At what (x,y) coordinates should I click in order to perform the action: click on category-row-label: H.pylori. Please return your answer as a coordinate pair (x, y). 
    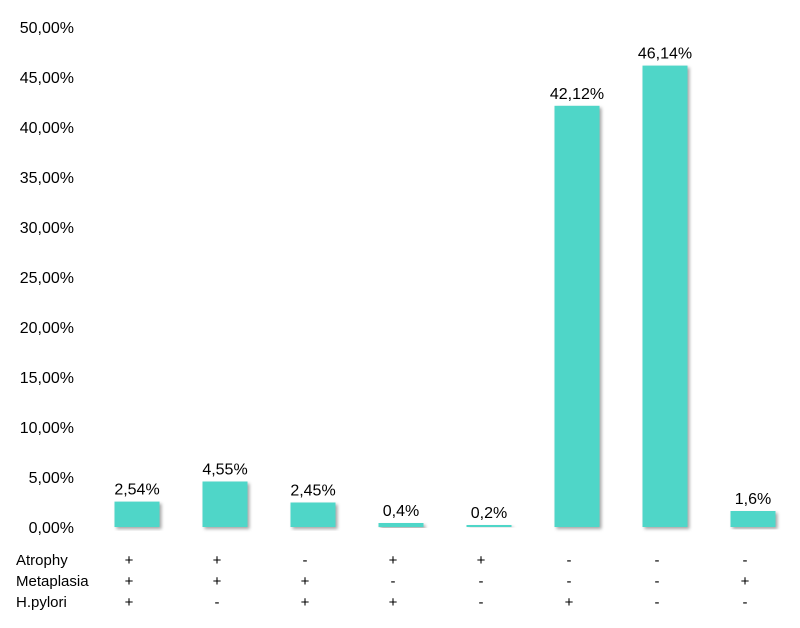
    Looking at the image, I should click on (41, 602).